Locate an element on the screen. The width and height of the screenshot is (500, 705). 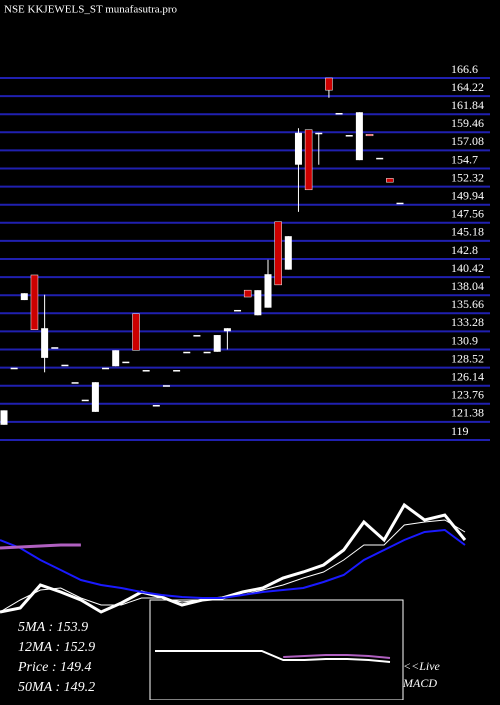
y-tick-label: 159.46 is located at coordinates (467, 123).